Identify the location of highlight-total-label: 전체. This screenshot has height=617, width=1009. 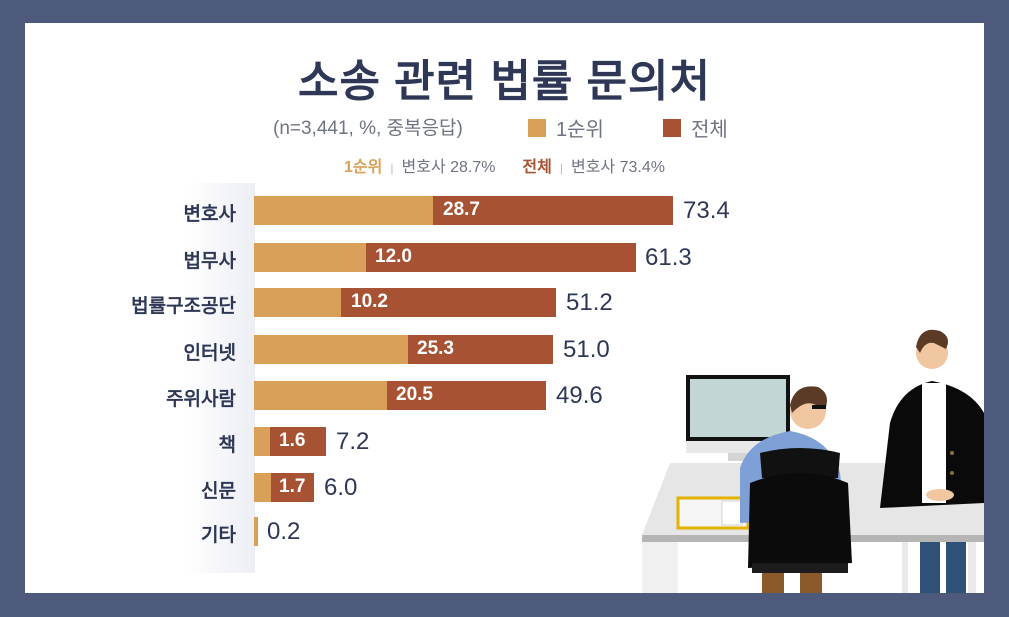
(537, 167).